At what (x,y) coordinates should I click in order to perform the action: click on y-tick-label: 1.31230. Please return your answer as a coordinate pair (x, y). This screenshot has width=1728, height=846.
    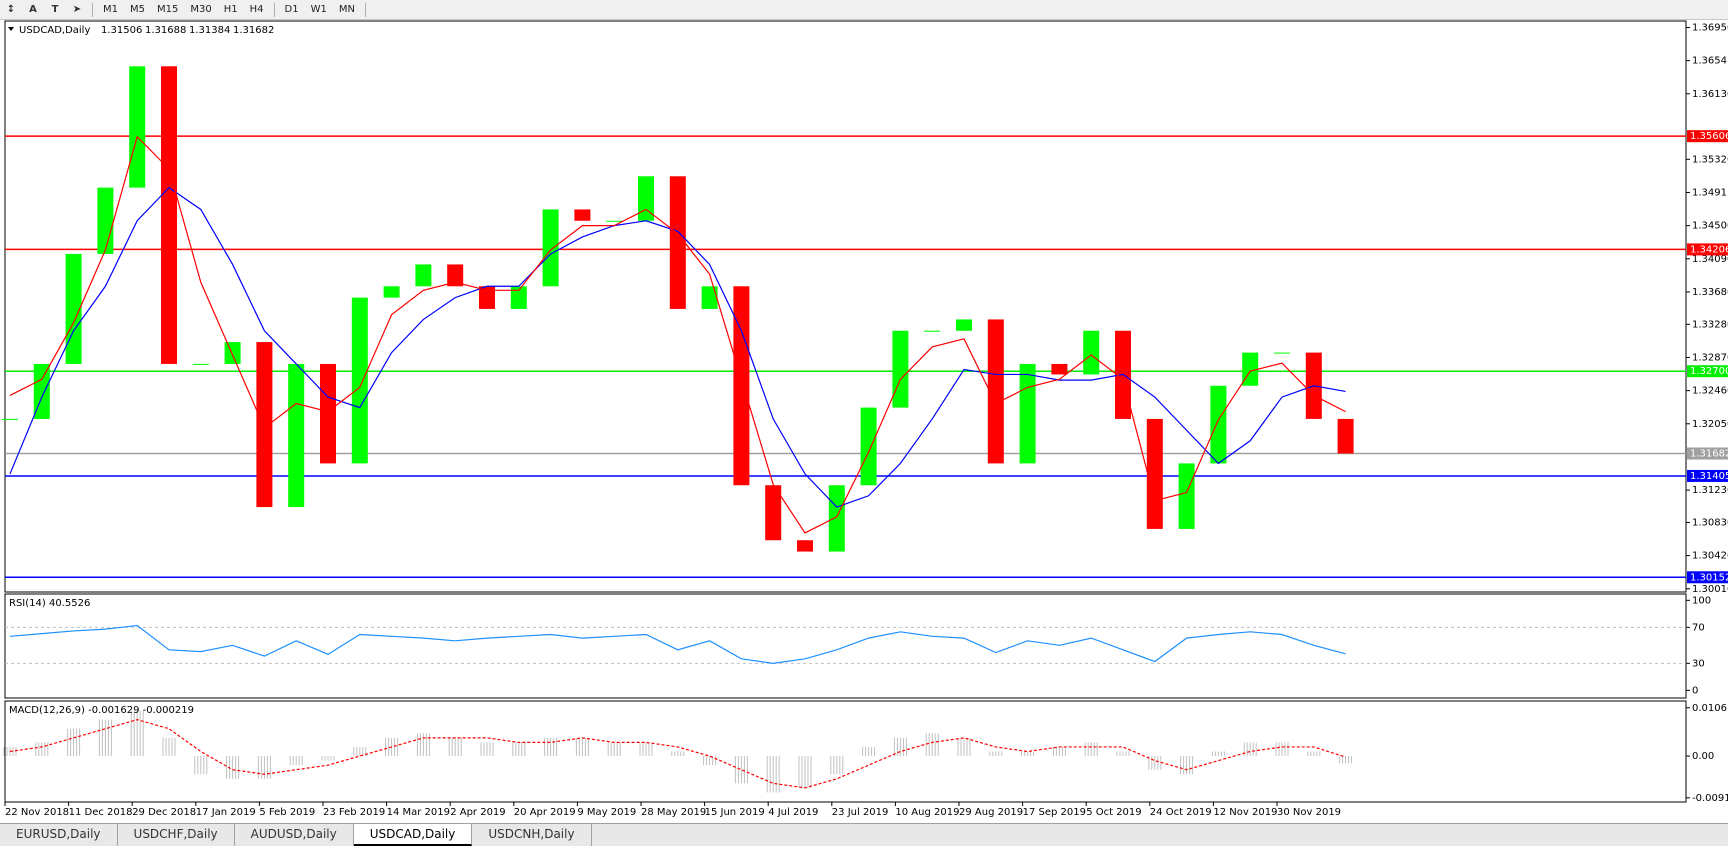
    Looking at the image, I should click on (1710, 490).